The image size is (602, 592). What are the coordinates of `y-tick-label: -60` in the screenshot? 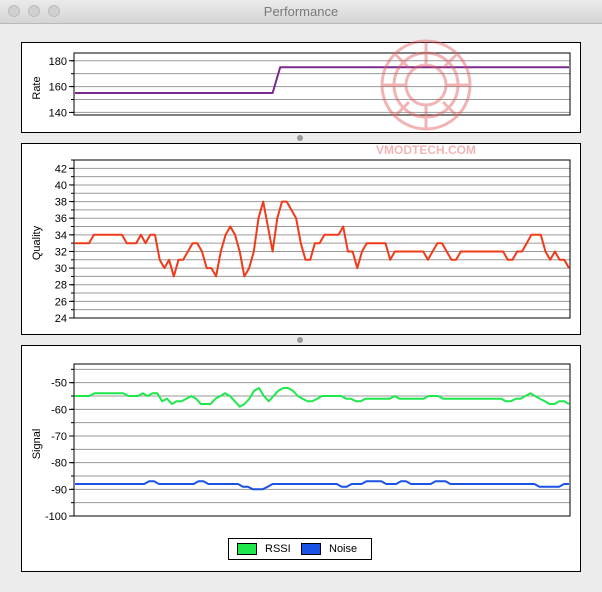 It's located at (59, 410).